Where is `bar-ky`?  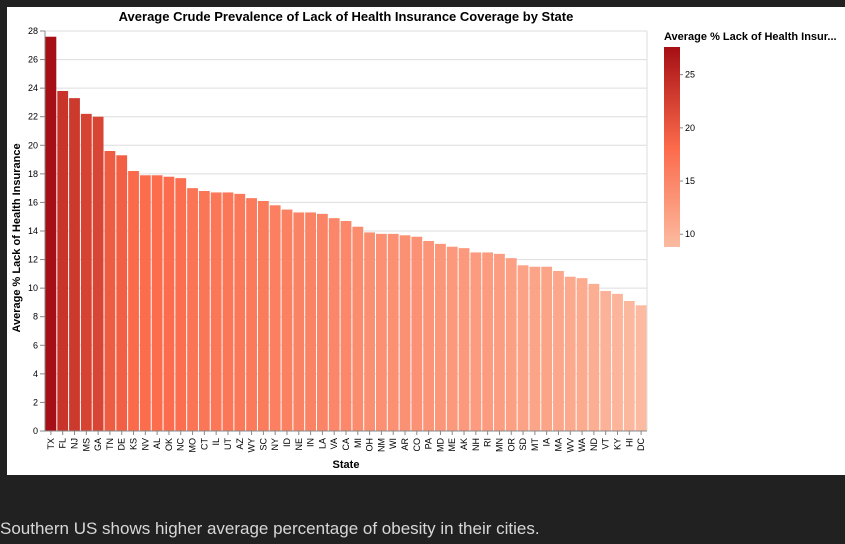 bar-ky is located at coordinates (617, 362).